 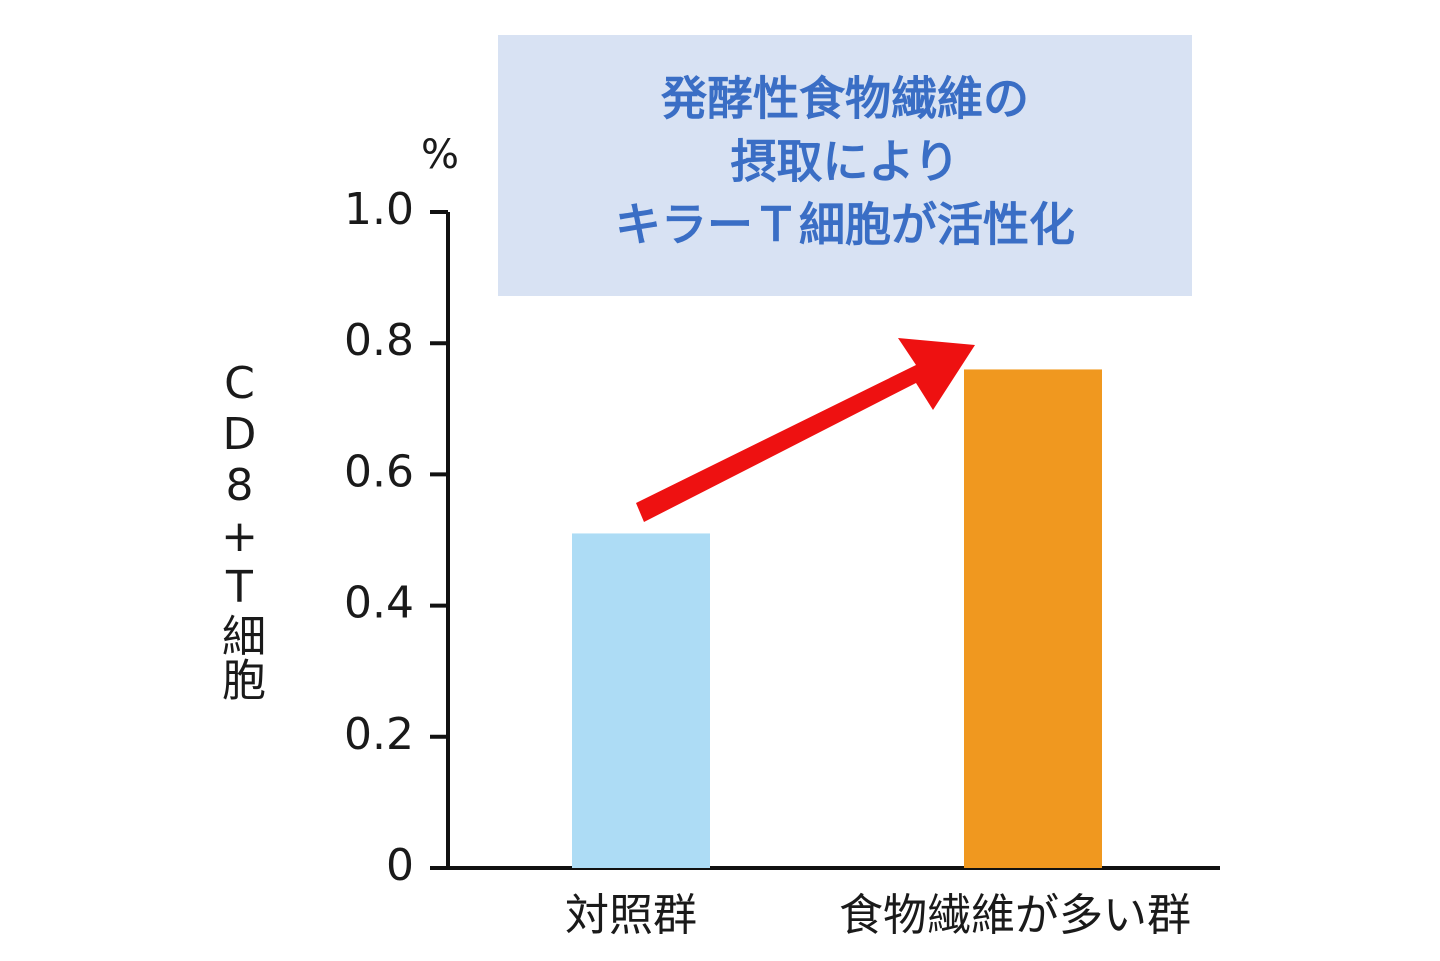 What do you see at coordinates (631, 915) in the screenshot?
I see `x-tick-label: 対照群` at bounding box center [631, 915].